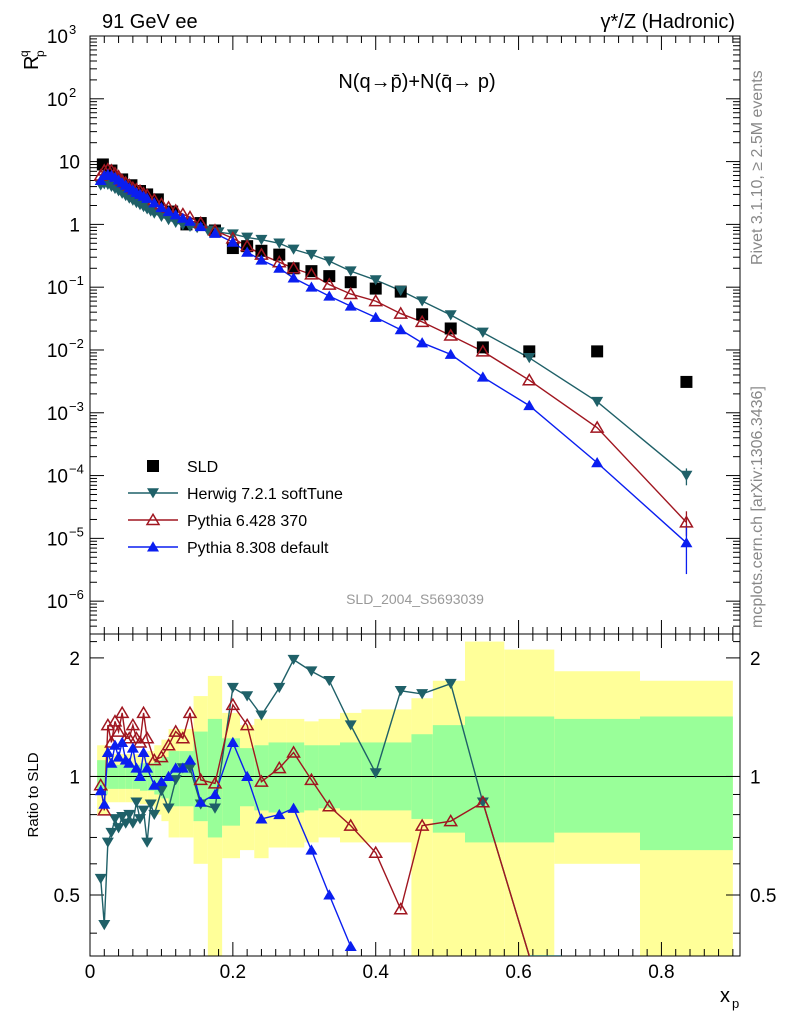 Image resolution: width=786 pixels, height=1024 pixels. What do you see at coordinates (258, 548) in the screenshot?
I see `legend-label: Pythia 8.308 default` at bounding box center [258, 548].